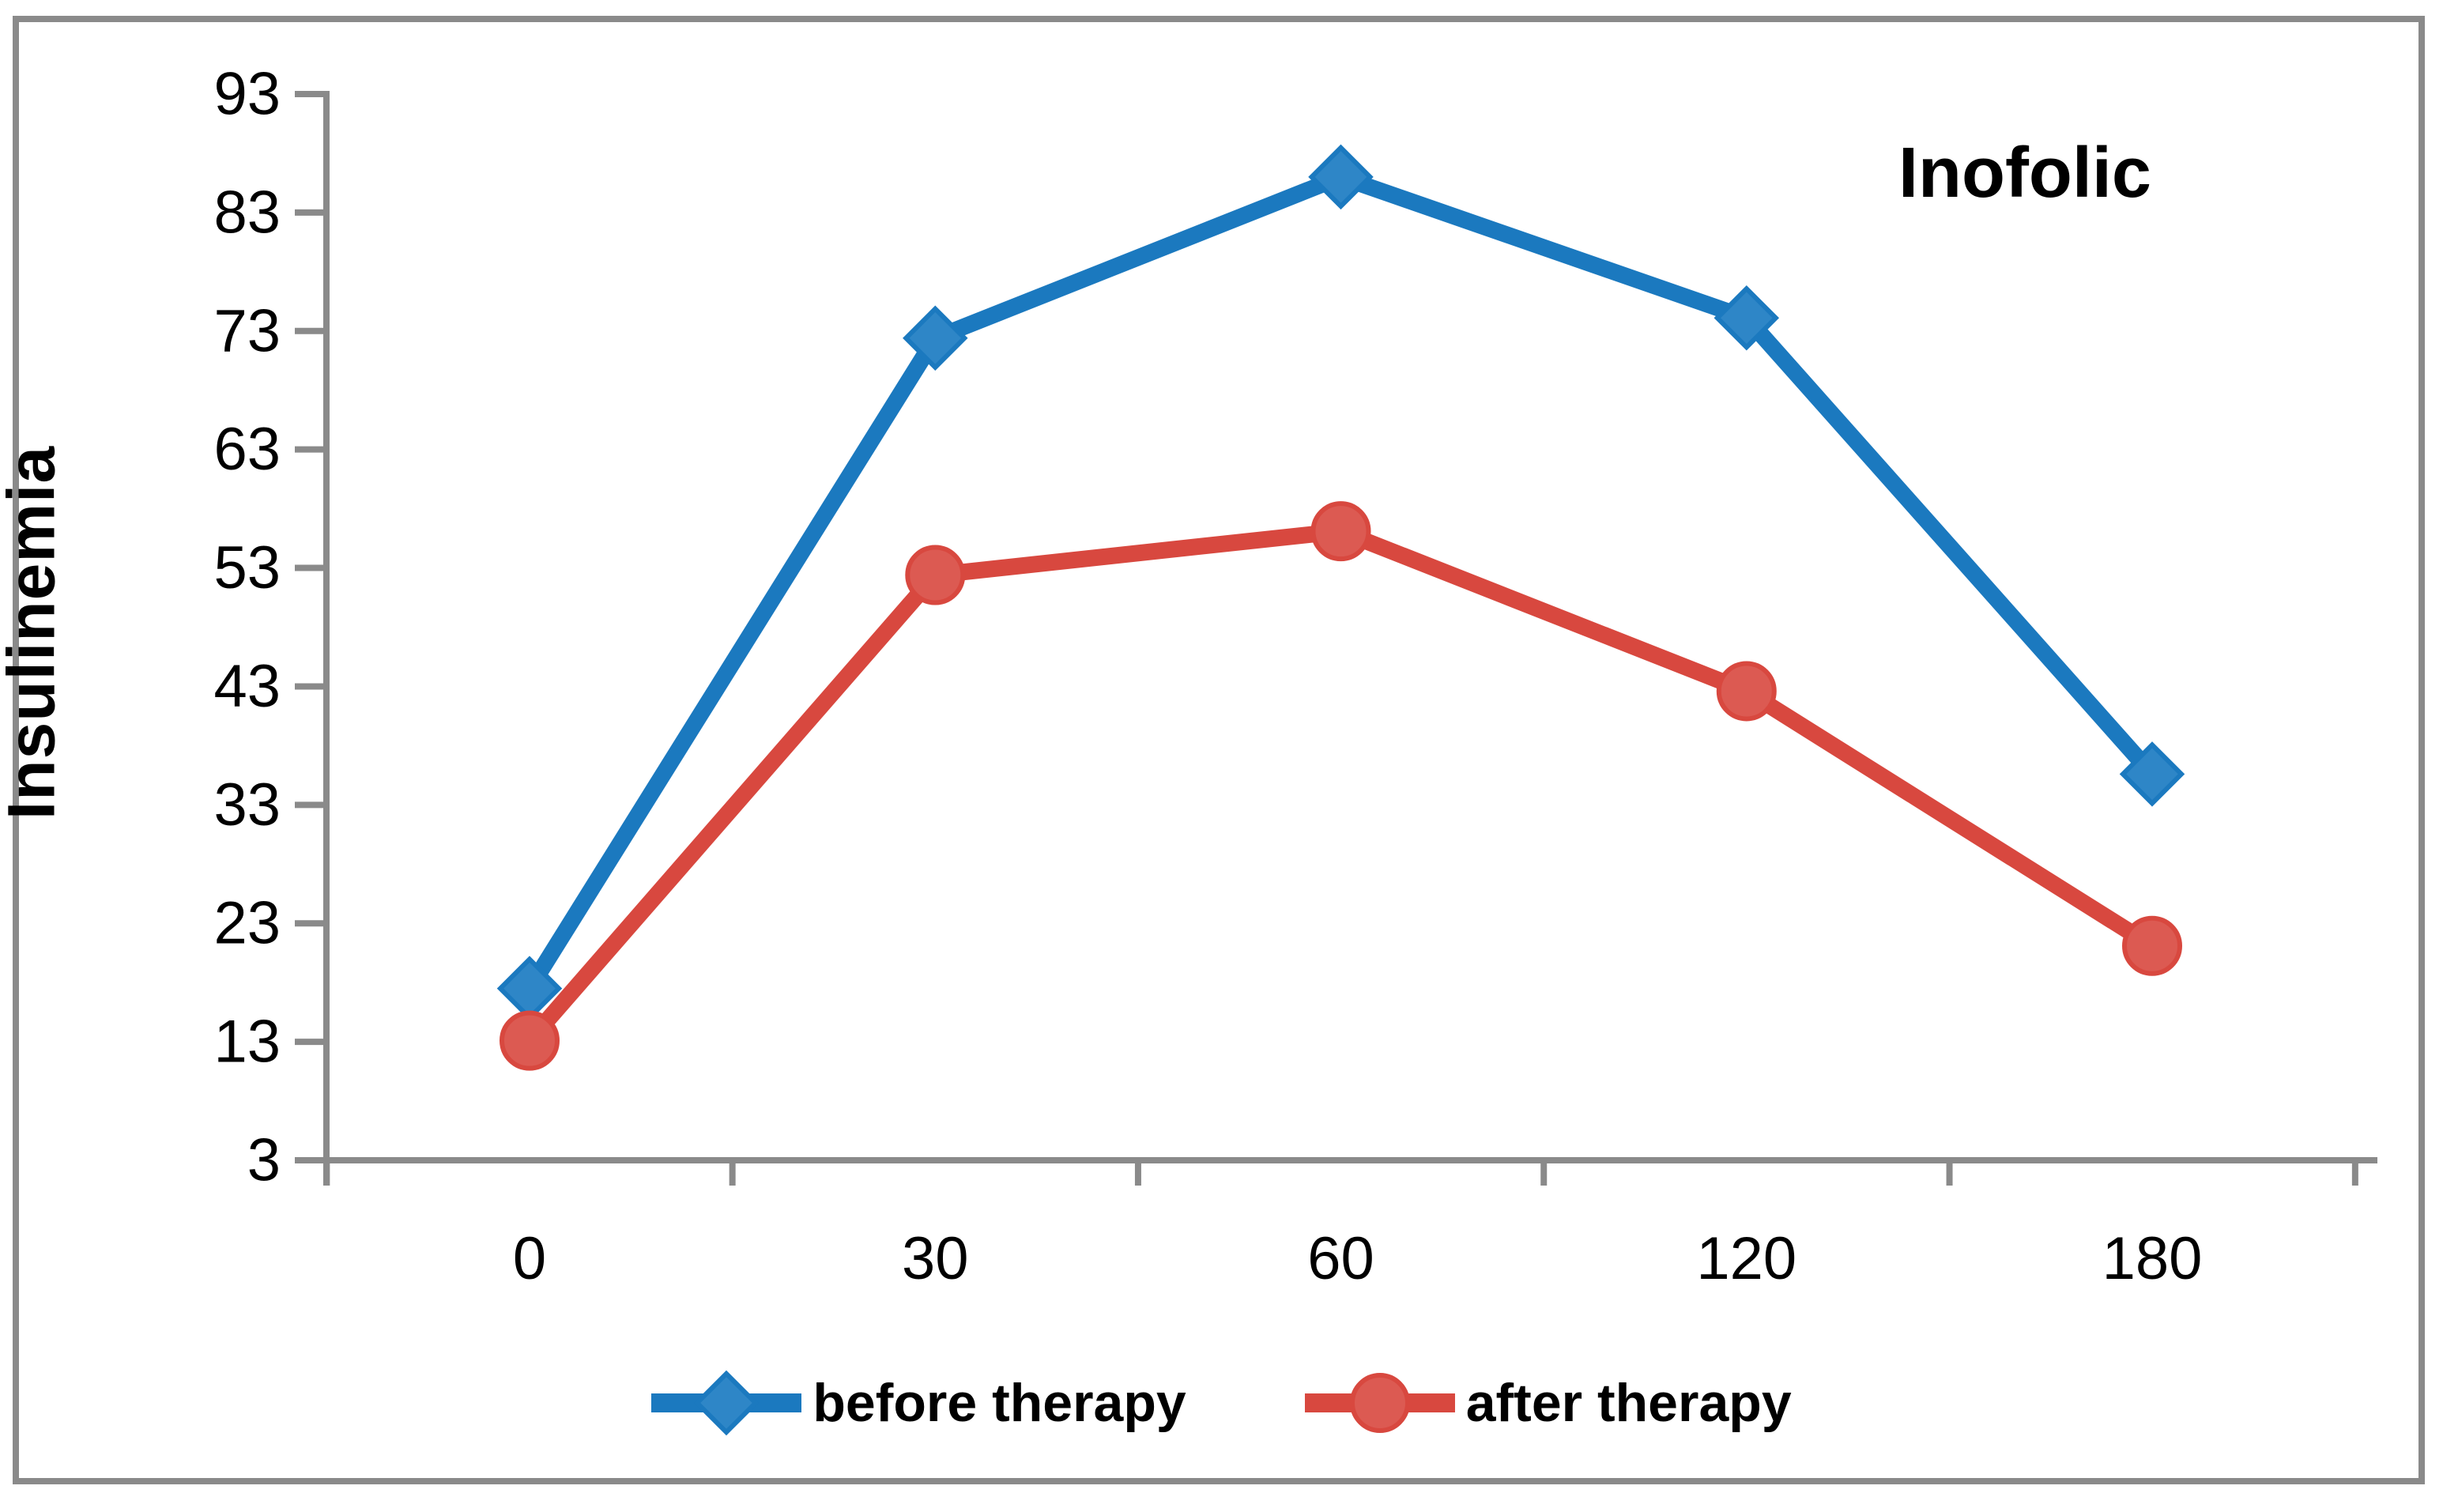 The height and width of the screenshot is (1512, 2443). Describe the element at coordinates (264, 1160) in the screenshot. I see `y-tick-label: 3` at that location.